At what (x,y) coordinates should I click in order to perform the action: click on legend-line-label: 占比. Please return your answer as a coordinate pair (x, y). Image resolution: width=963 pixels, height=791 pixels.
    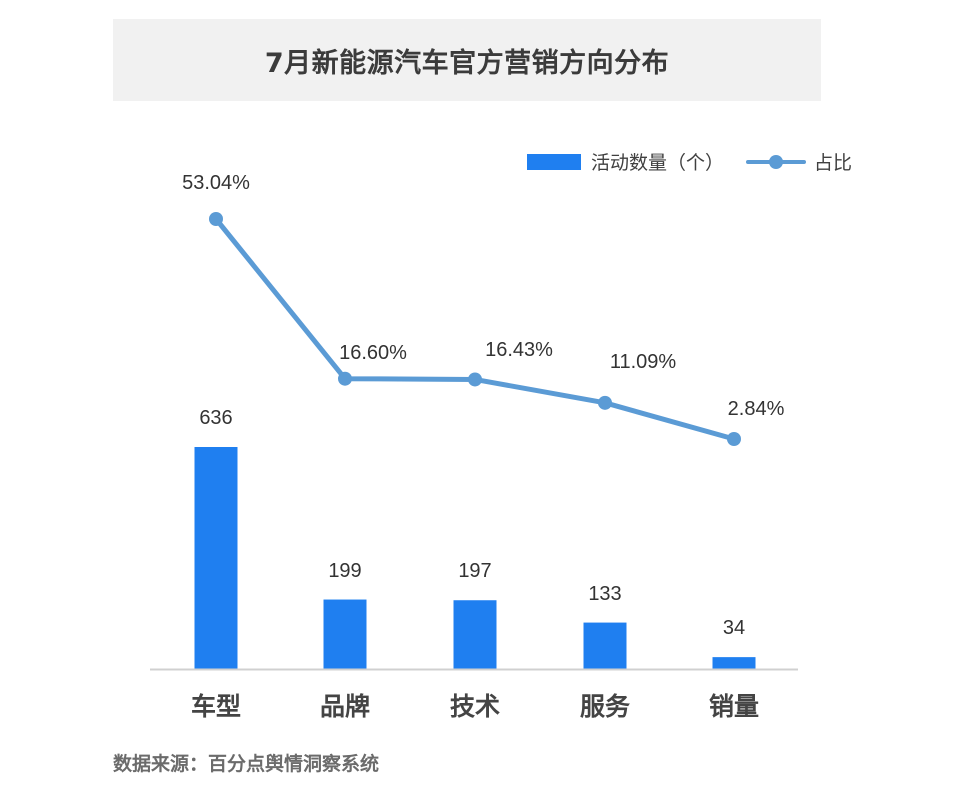
    Looking at the image, I should click on (833, 163).